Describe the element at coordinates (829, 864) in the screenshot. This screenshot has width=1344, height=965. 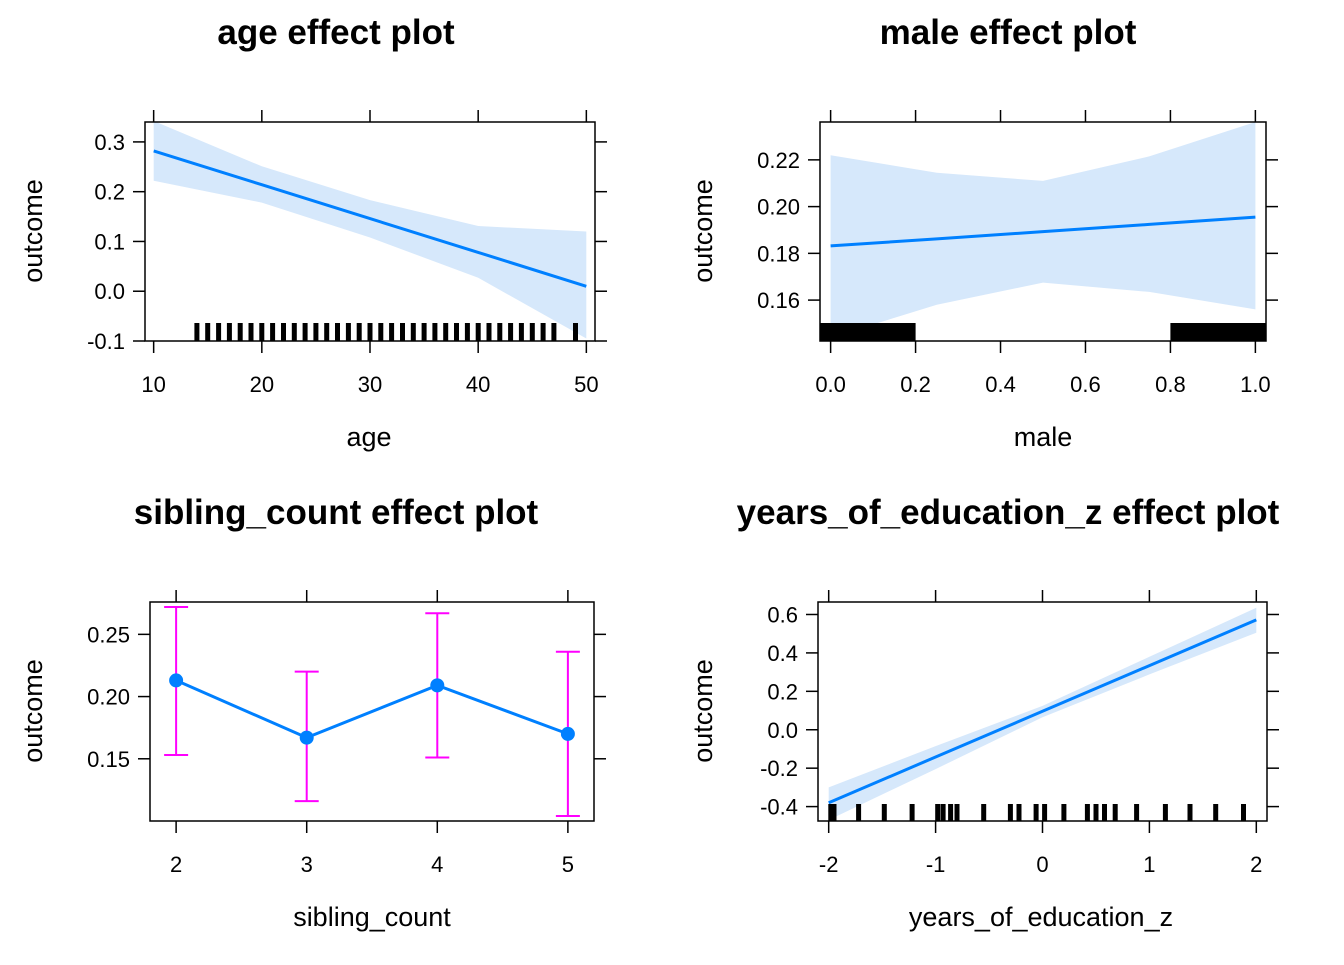
I see `years-of-education-z-x-tick-label-0: -2` at that location.